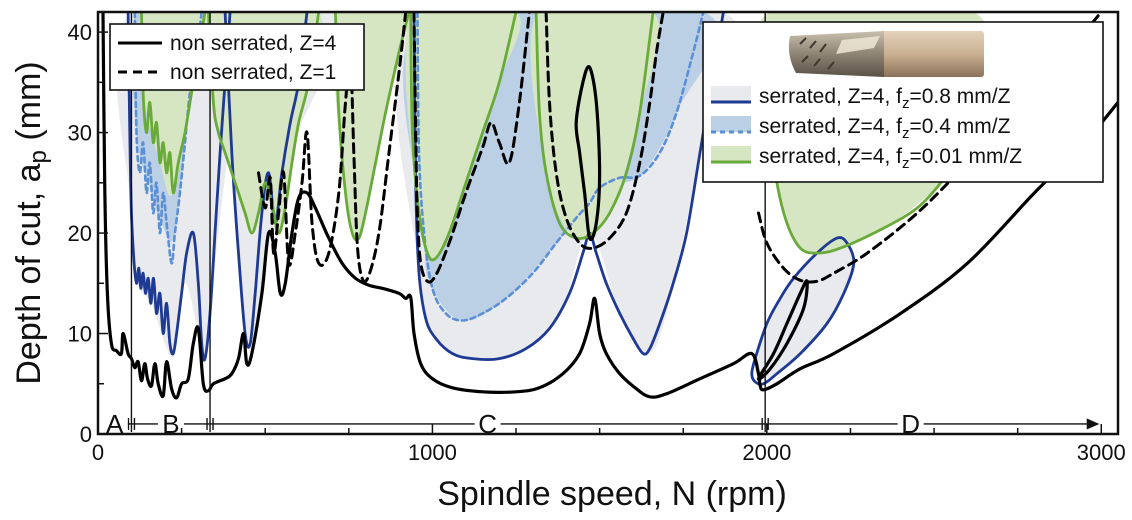 The width and height of the screenshot is (1132, 520). What do you see at coordinates (890, 158) in the screenshot?
I see `legend-right-label-3: serrated, Z=4, fz=0.01 mm/Z` at bounding box center [890, 158].